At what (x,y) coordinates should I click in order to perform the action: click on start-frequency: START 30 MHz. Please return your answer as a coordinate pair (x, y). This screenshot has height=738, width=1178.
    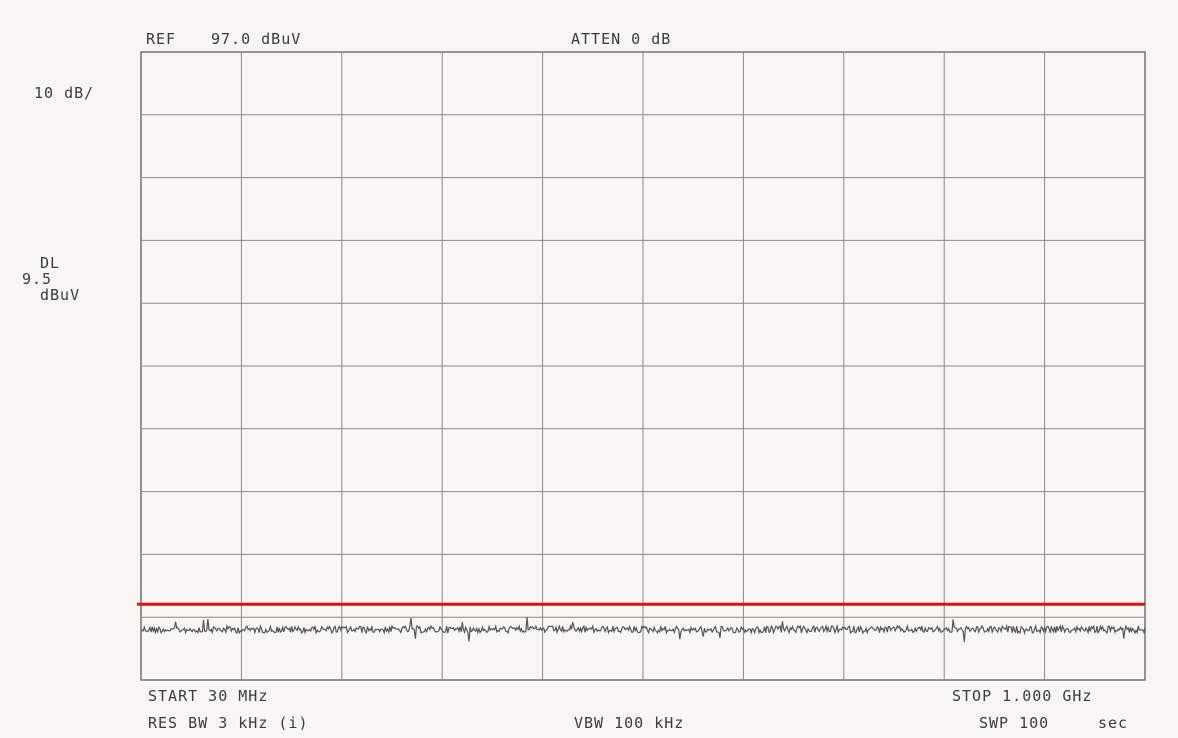
    Looking at the image, I should click on (208, 696).